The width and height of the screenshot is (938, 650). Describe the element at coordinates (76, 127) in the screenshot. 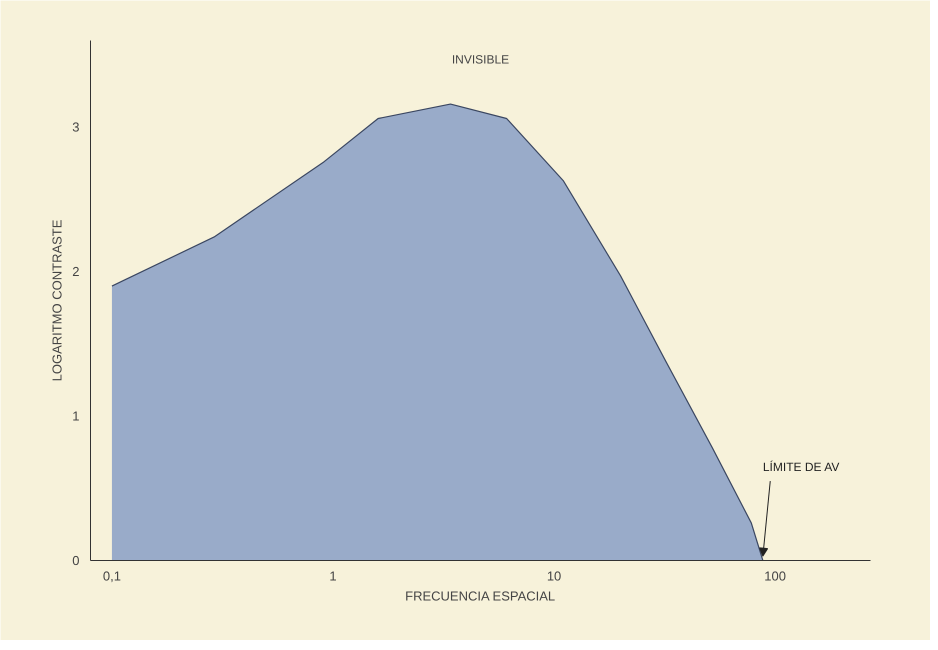

I see `y-tick-label: 3` at that location.